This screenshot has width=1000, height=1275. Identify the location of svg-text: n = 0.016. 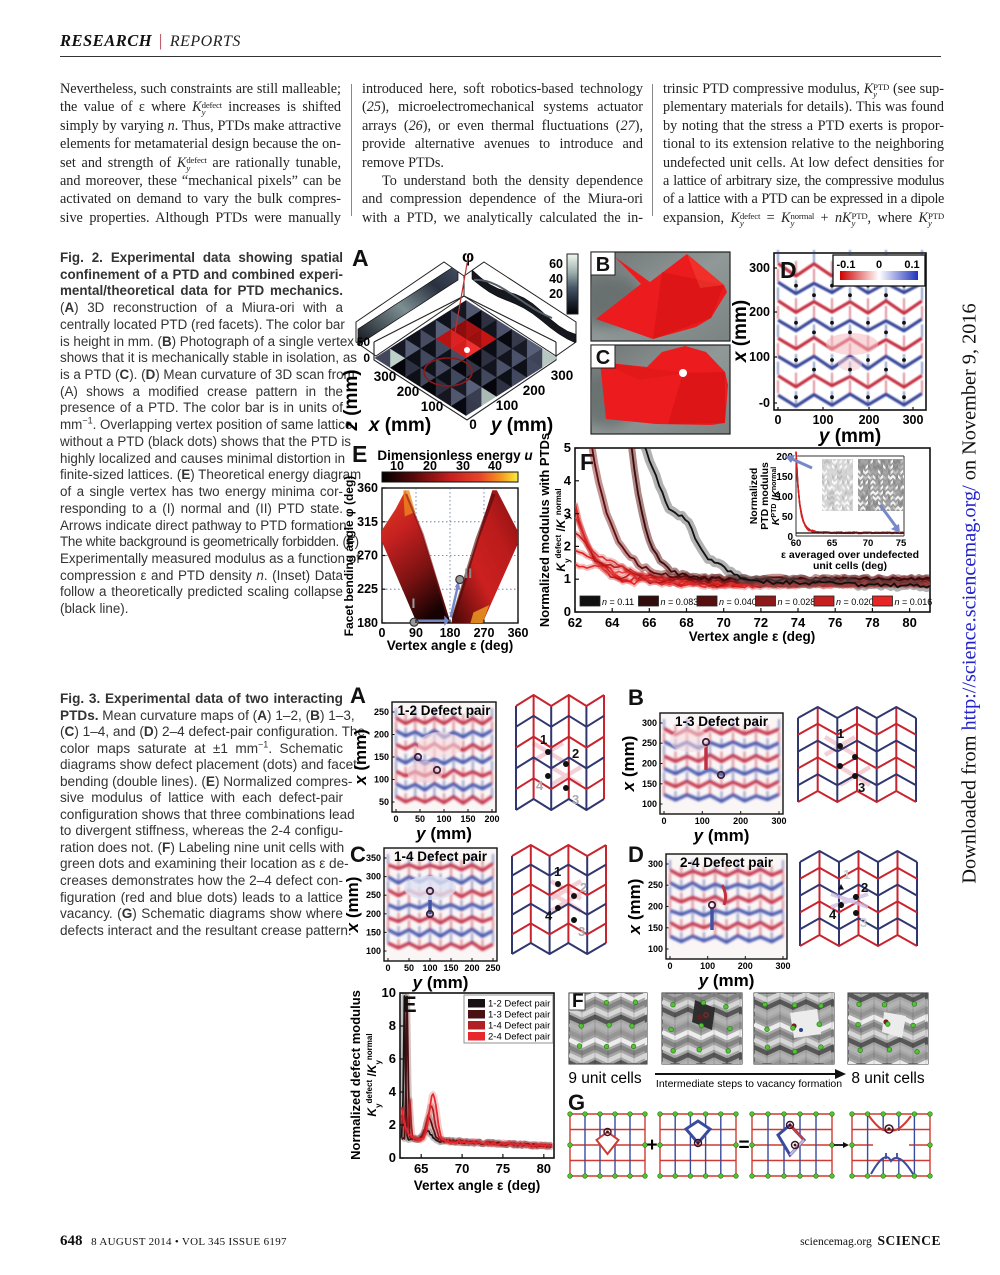
(914, 602).